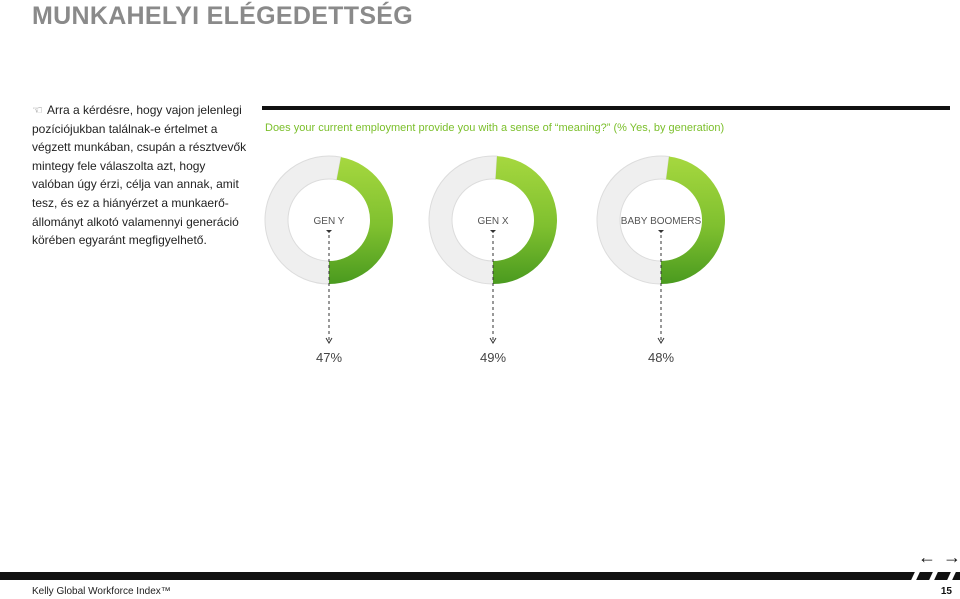 The height and width of the screenshot is (599, 960). What do you see at coordinates (927, 557) in the screenshot?
I see `arrow-left-icon: ←` at bounding box center [927, 557].